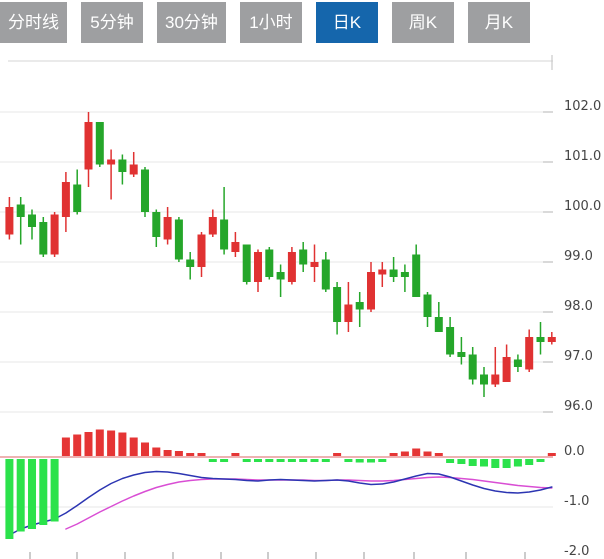  I want to click on macd-axis-label: -2.0, so click(576, 551).